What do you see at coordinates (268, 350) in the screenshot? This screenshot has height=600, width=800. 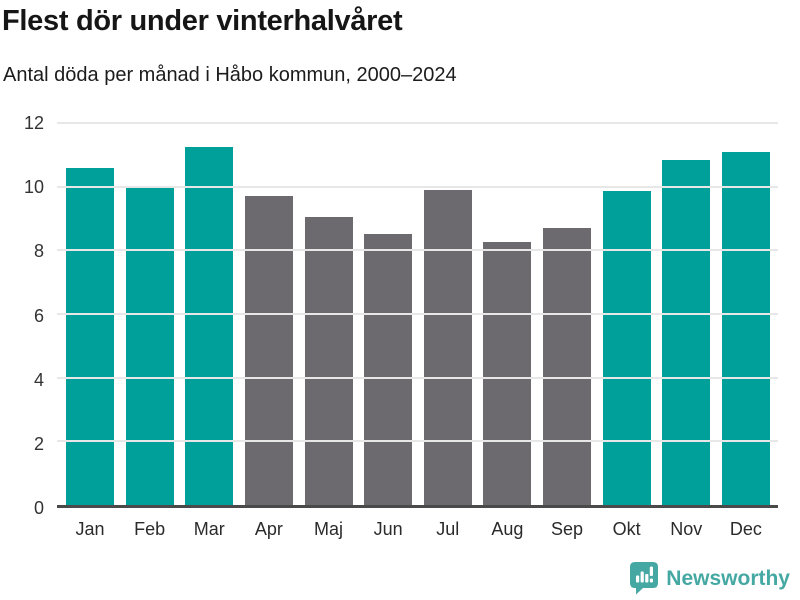 I see `bar-apr` at bounding box center [268, 350].